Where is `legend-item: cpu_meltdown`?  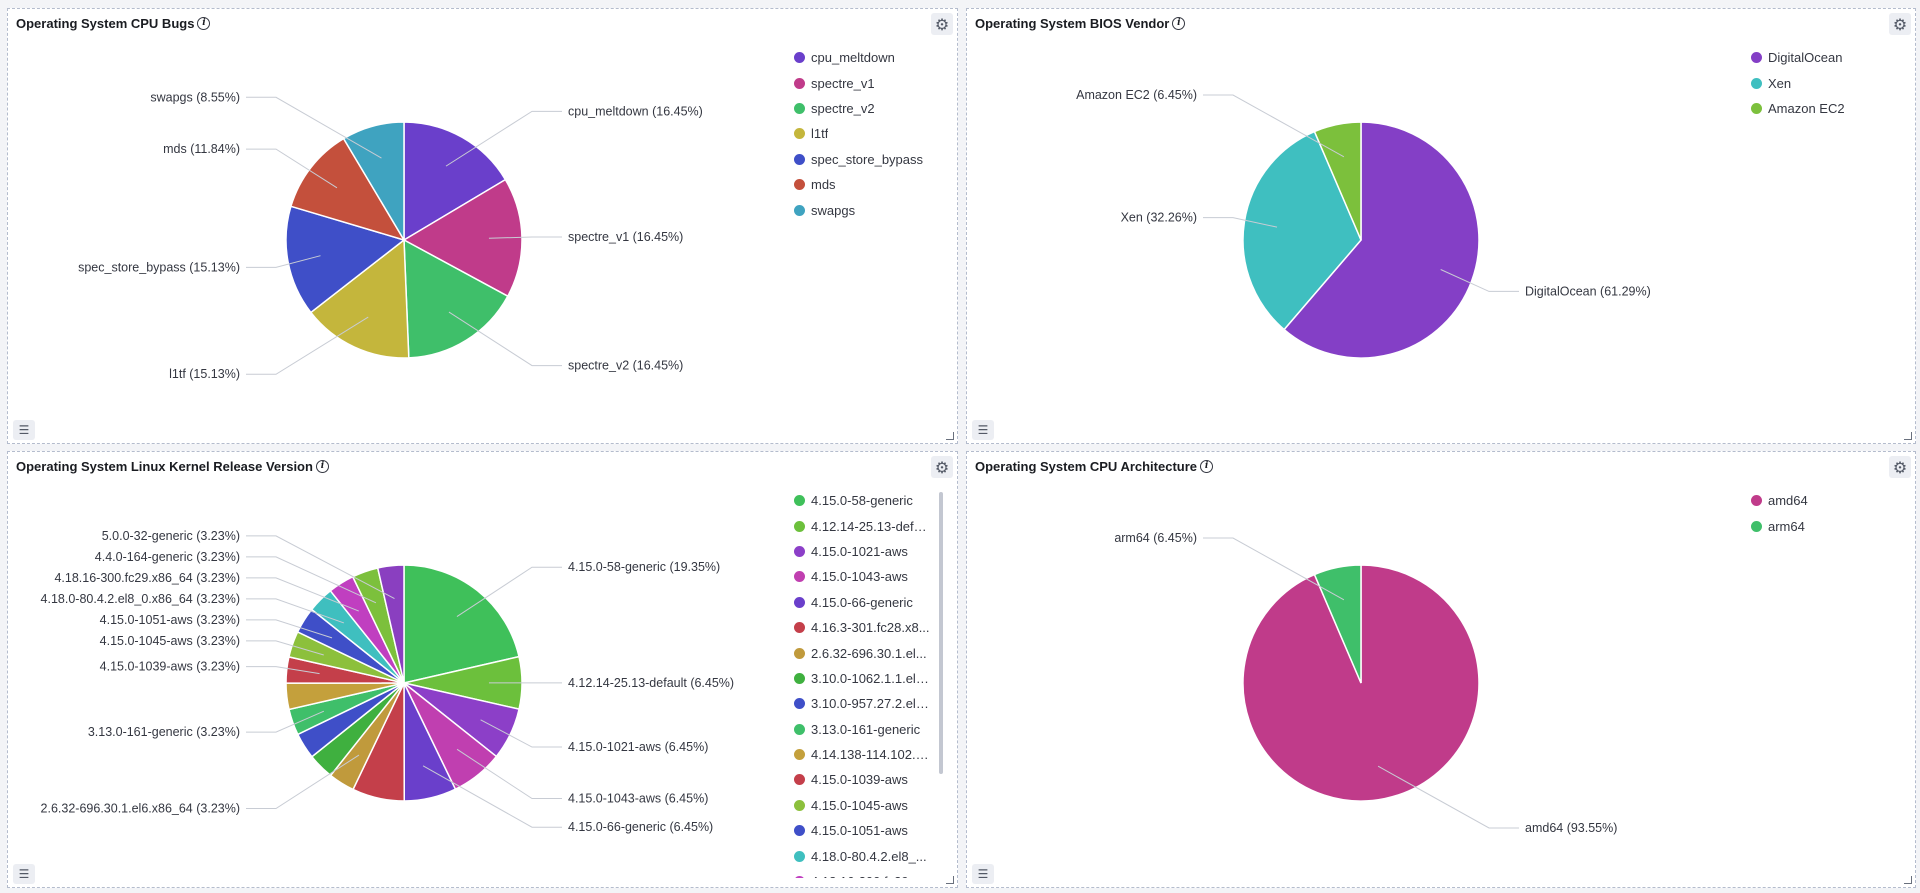
legend-item: cpu_meltdown is located at coordinates (869, 57).